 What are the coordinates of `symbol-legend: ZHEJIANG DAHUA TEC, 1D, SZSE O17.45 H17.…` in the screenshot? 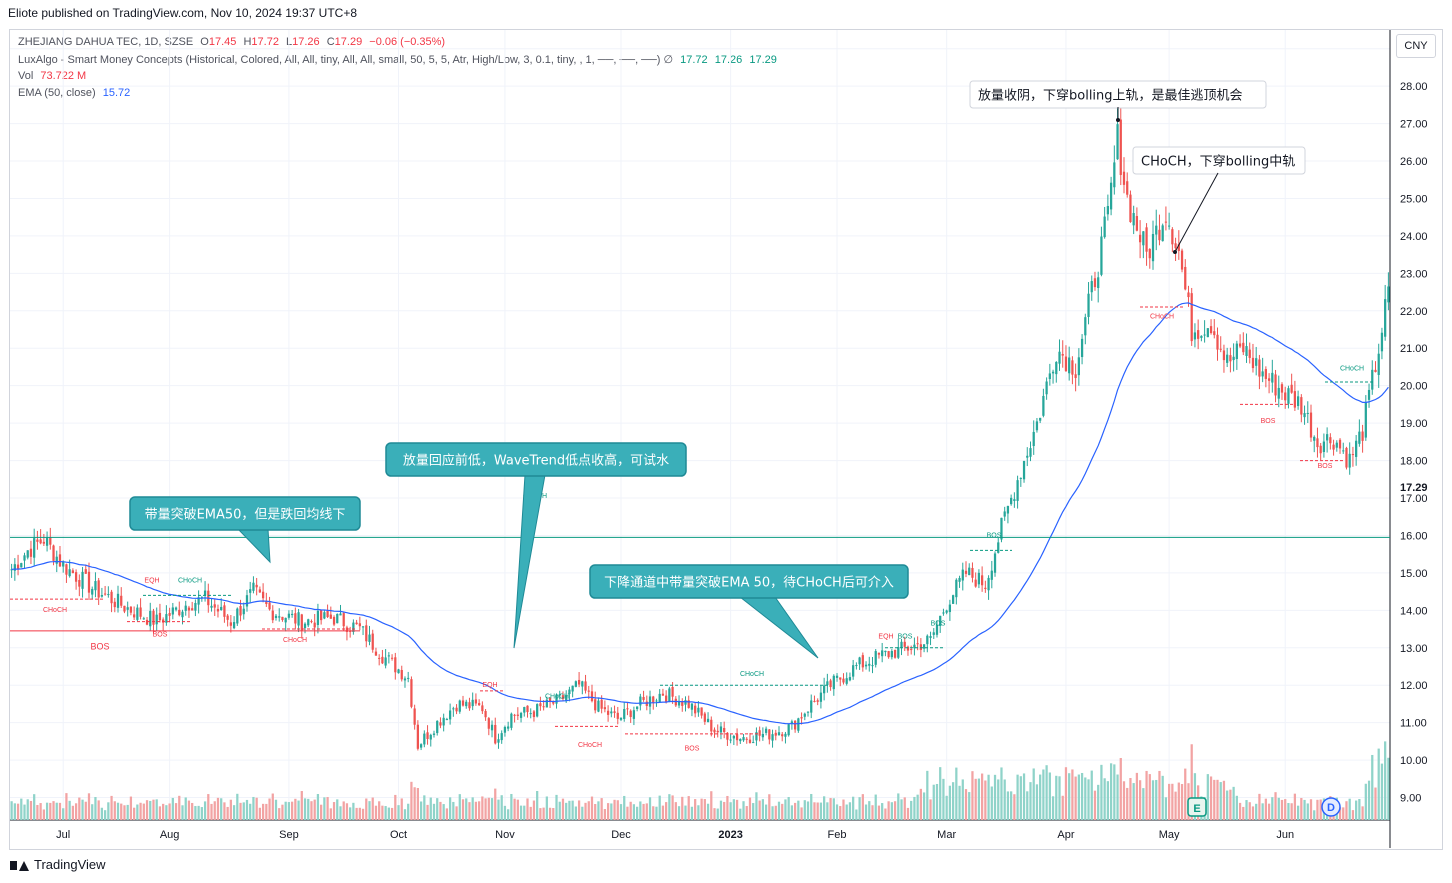 It's located at (233, 42).